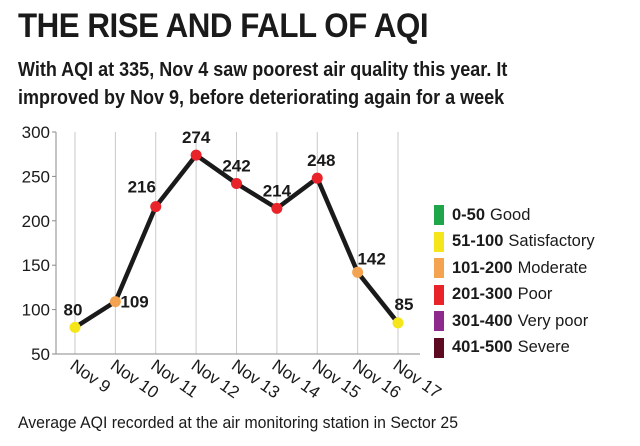 This screenshot has width=640, height=446. I want to click on legend-range: 101-200, so click(482, 267).